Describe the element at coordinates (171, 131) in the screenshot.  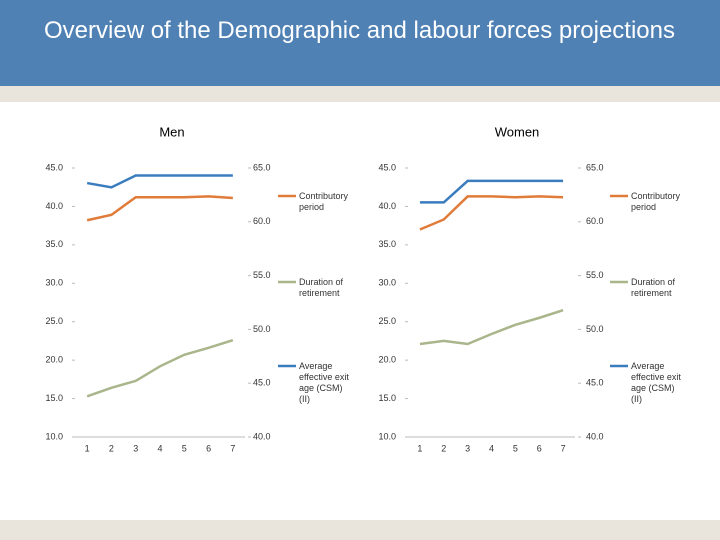
I see `chart-title: Men` at that location.